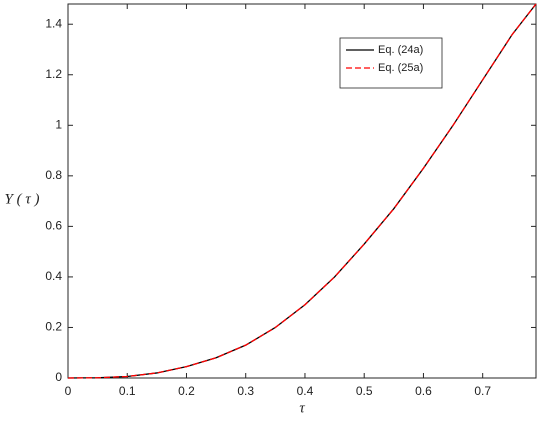  Describe the element at coordinates (53, 23) in the screenshot. I see `y-tick-label: 1.4` at that location.